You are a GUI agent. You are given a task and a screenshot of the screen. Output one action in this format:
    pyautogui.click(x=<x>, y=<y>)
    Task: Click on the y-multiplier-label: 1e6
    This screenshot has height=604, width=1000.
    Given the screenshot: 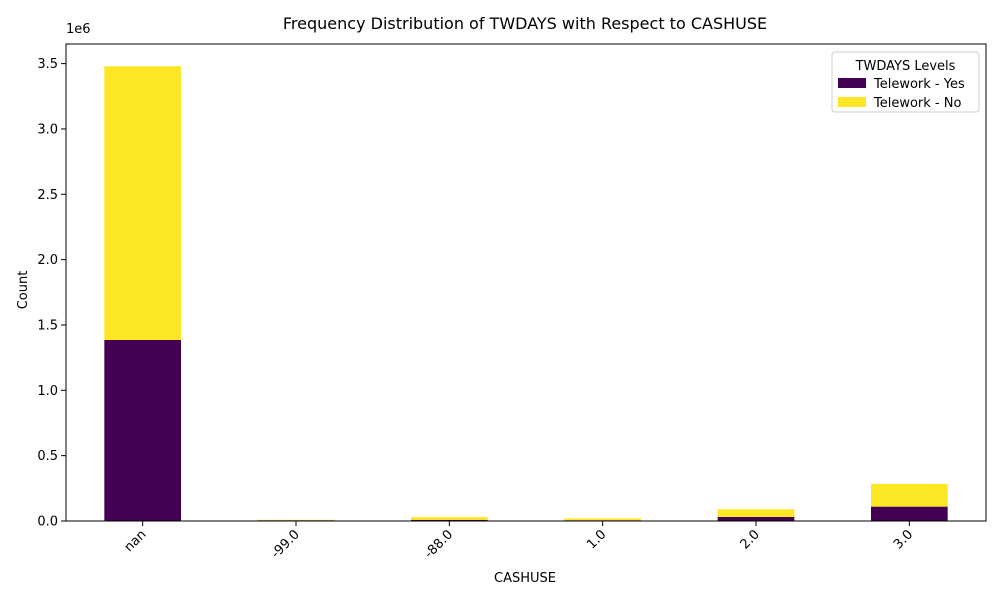 What is the action you would take?
    pyautogui.click(x=78, y=29)
    